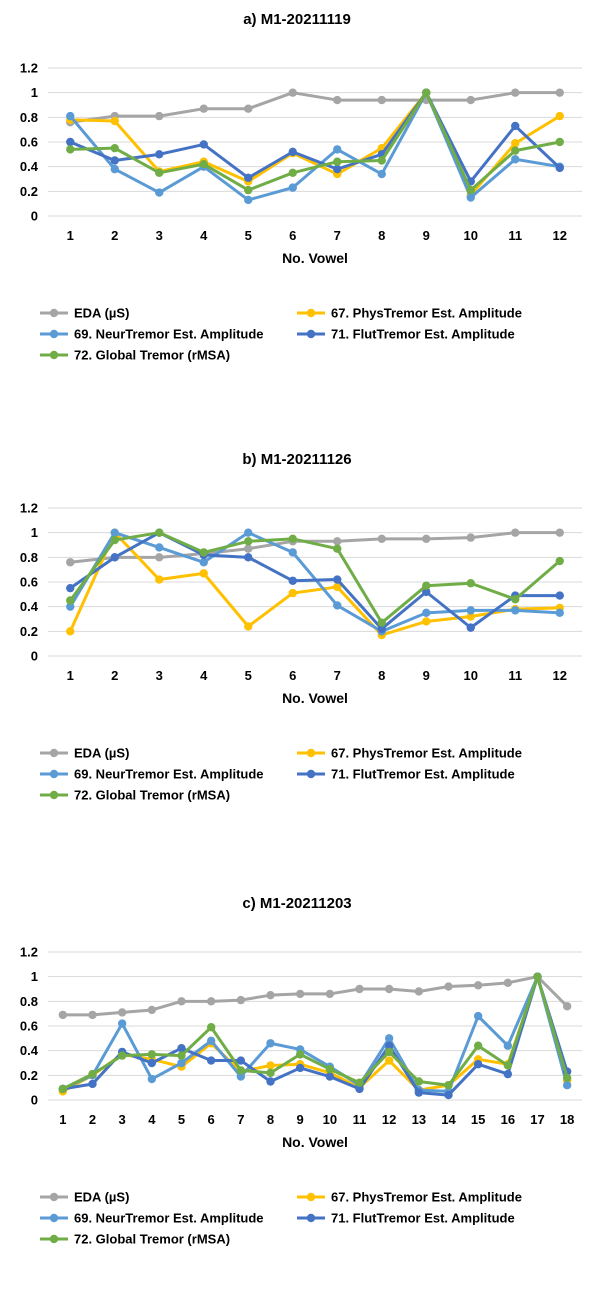 The height and width of the screenshot is (1304, 594). What do you see at coordinates (315, 996) in the screenshot?
I see `series-line-eda` at bounding box center [315, 996].